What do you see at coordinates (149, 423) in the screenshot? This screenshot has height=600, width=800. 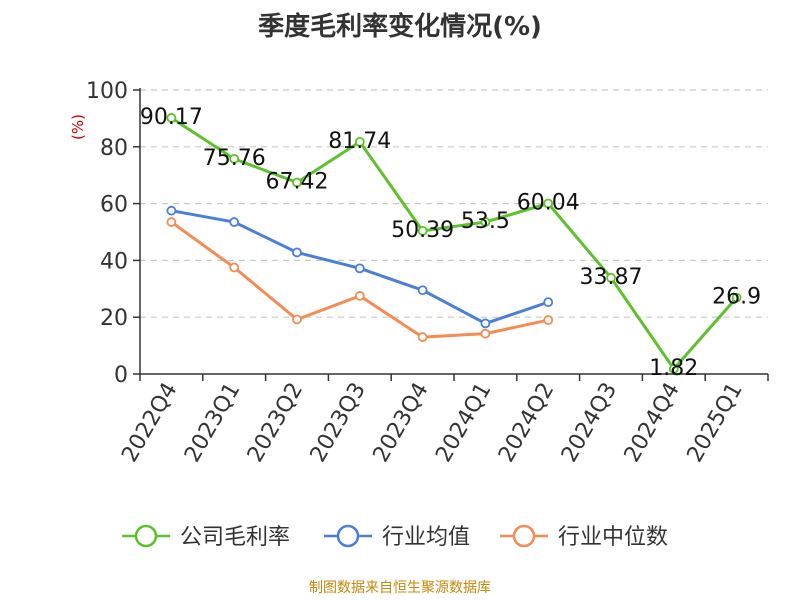 I see `x-tick-label: 2022Q4` at bounding box center [149, 423].